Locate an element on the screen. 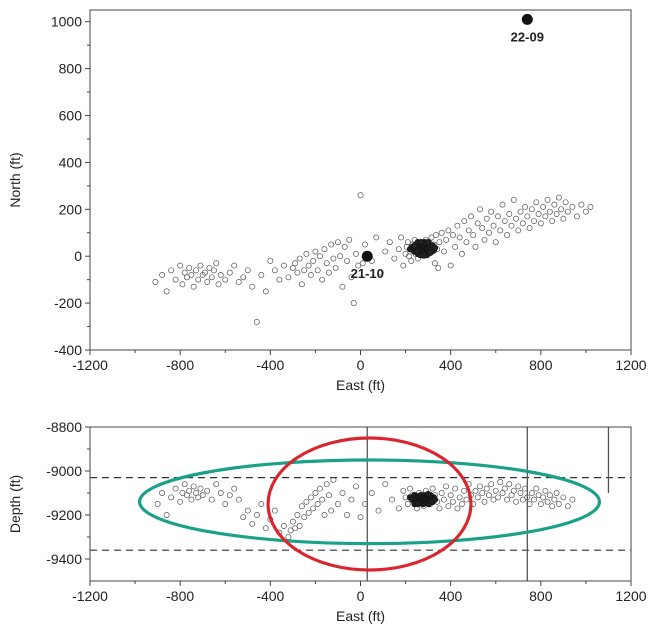 The width and height of the screenshot is (659, 640). chart-1-ellipse is located at coordinates (369, 502).